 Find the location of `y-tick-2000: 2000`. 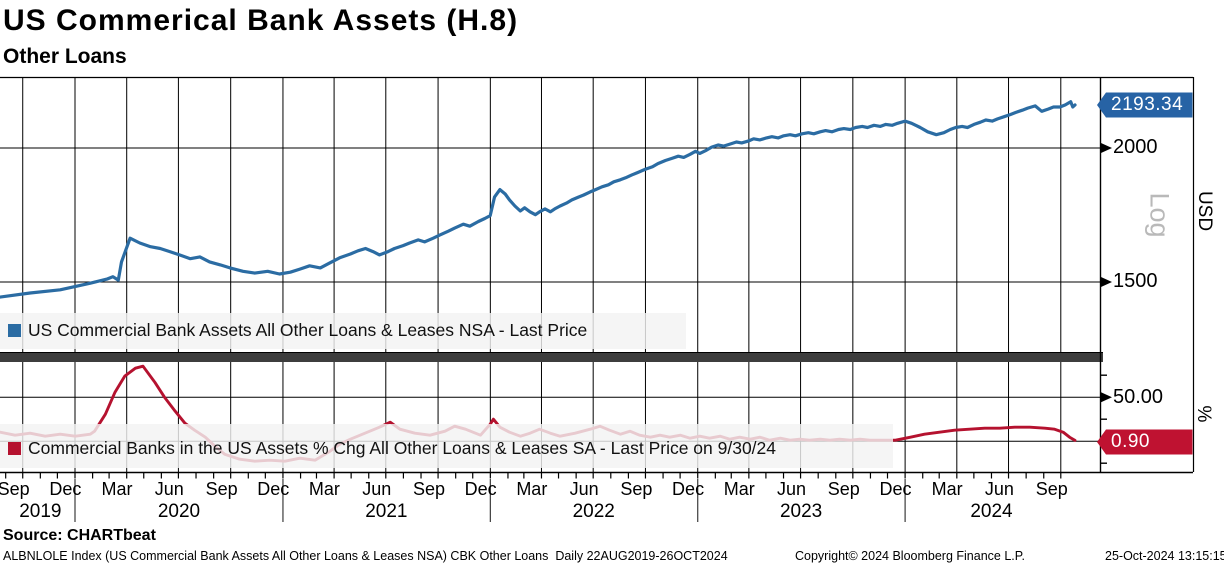

y-tick-2000: 2000 is located at coordinates (1135, 147).